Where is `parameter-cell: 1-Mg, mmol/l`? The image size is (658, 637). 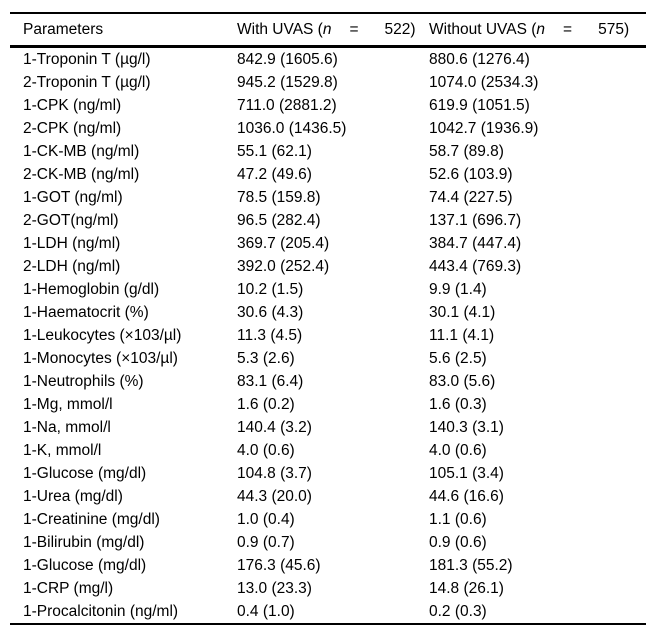 parameter-cell: 1-Mg, mmol/l is located at coordinates (68, 404).